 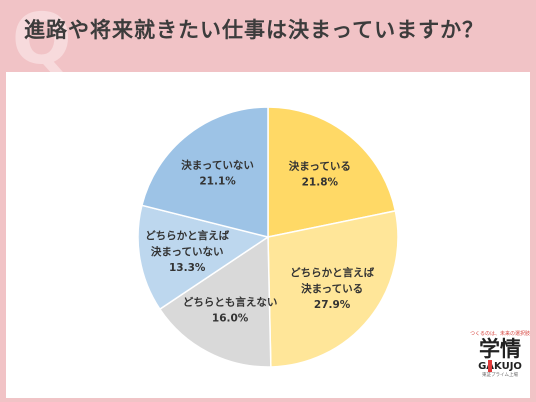 I want to click on slice-label-4: 決まっていない, so click(x=217, y=164).